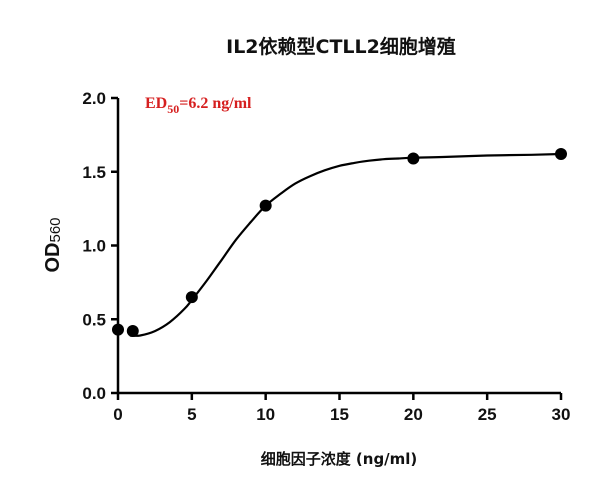 The width and height of the screenshot is (600, 500). I want to click on x-tick-label: 5, so click(191, 414).